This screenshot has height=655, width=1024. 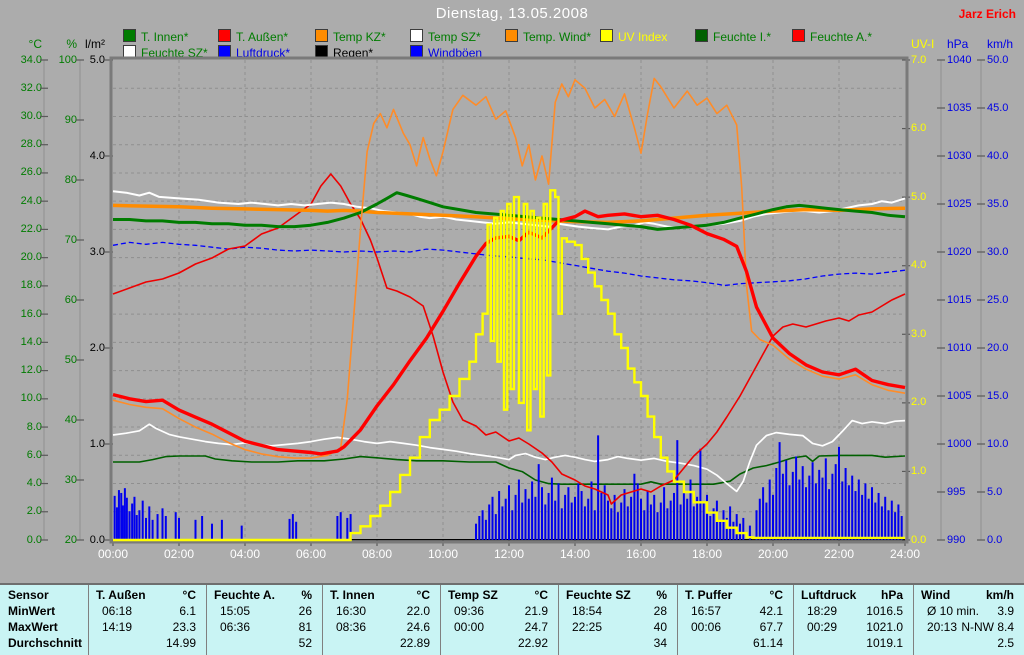 What do you see at coordinates (771, 611) in the screenshot?
I see `table-min-value: 42.1` at bounding box center [771, 611].